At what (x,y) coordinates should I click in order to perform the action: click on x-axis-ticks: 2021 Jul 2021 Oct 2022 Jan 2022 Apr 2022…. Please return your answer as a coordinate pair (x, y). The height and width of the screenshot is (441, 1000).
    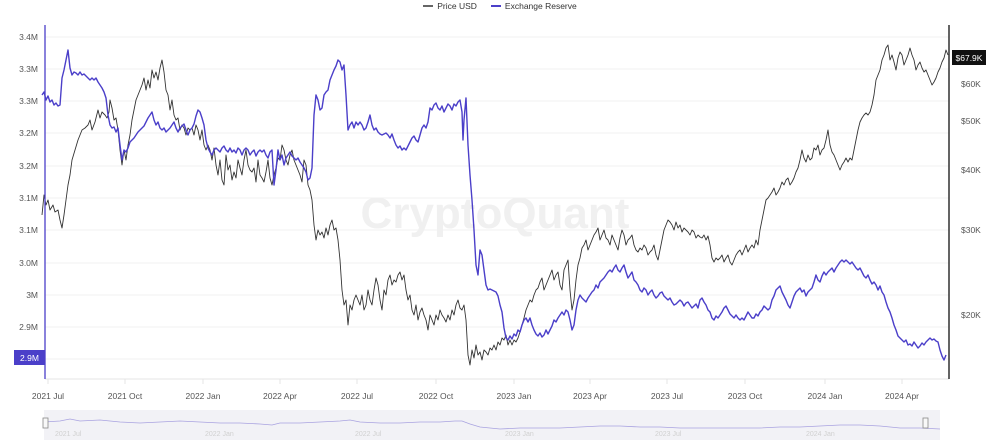
    Looking at the image, I should click on (475, 396).